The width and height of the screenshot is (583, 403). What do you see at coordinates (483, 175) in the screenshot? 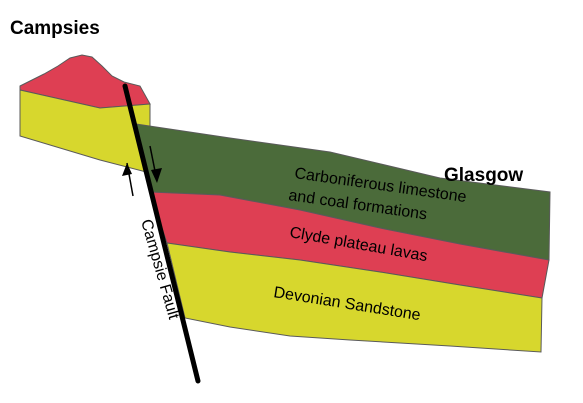
I see `glasgow-label: Glasgow` at bounding box center [483, 175].